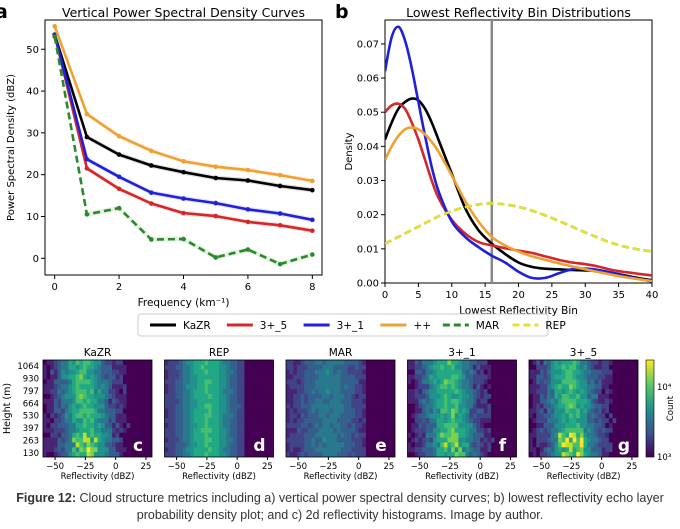 The width and height of the screenshot is (680, 529). What do you see at coordinates (601, 467) in the screenshot?
I see `heatmap-x-tick-label: 0` at bounding box center [601, 467].